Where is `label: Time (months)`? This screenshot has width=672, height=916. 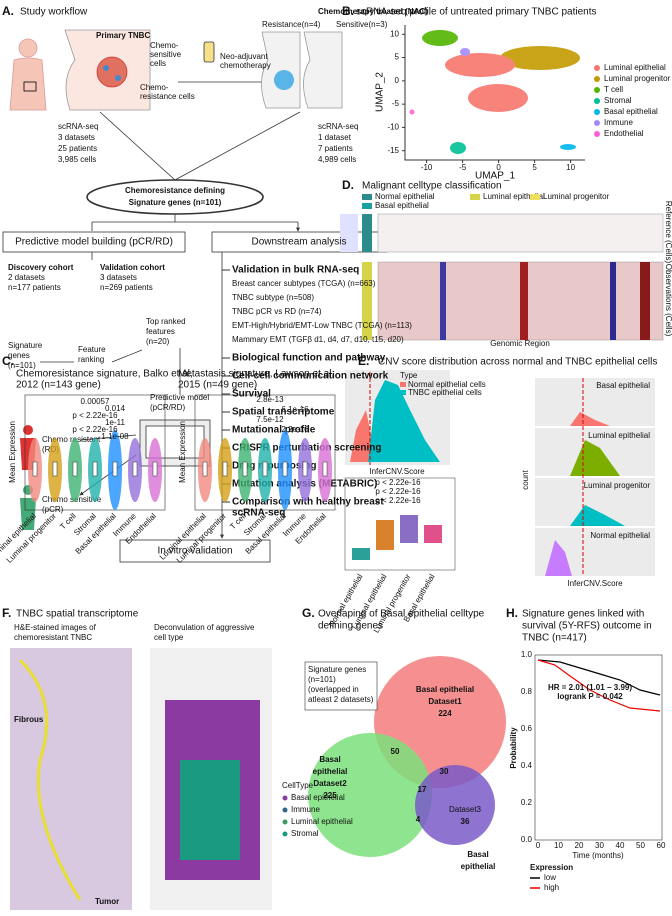 label: Time (months) is located at coordinates (598, 855).